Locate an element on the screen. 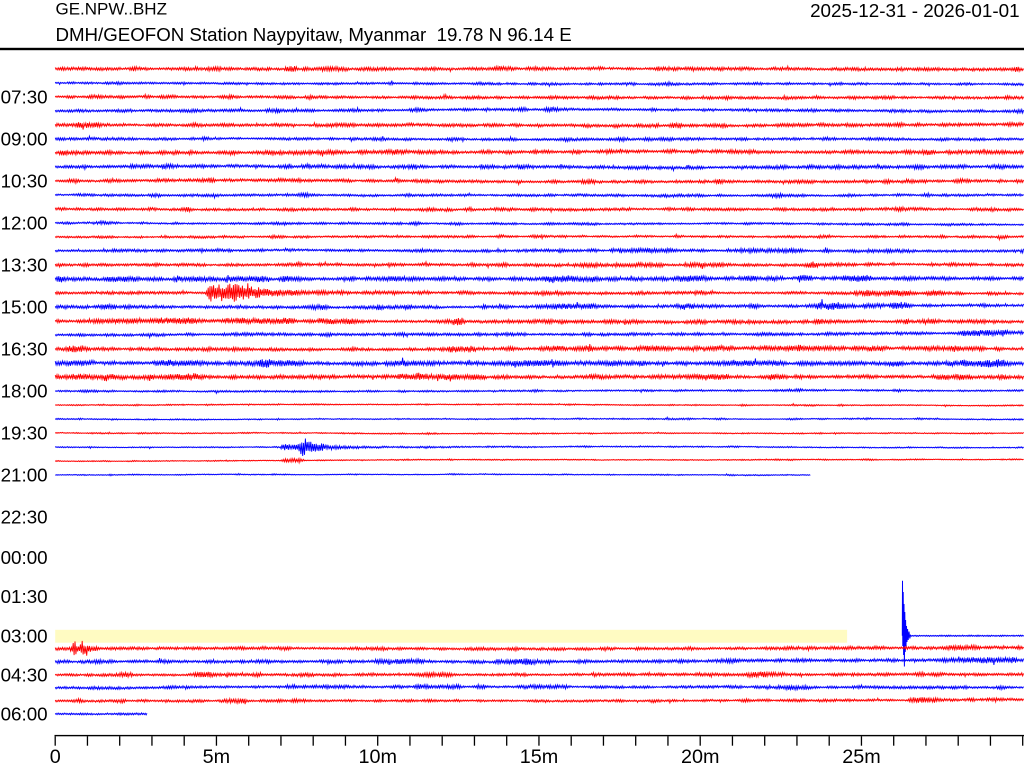 The width and height of the screenshot is (1024, 768). svg-text: 10:30 is located at coordinates (24, 181).